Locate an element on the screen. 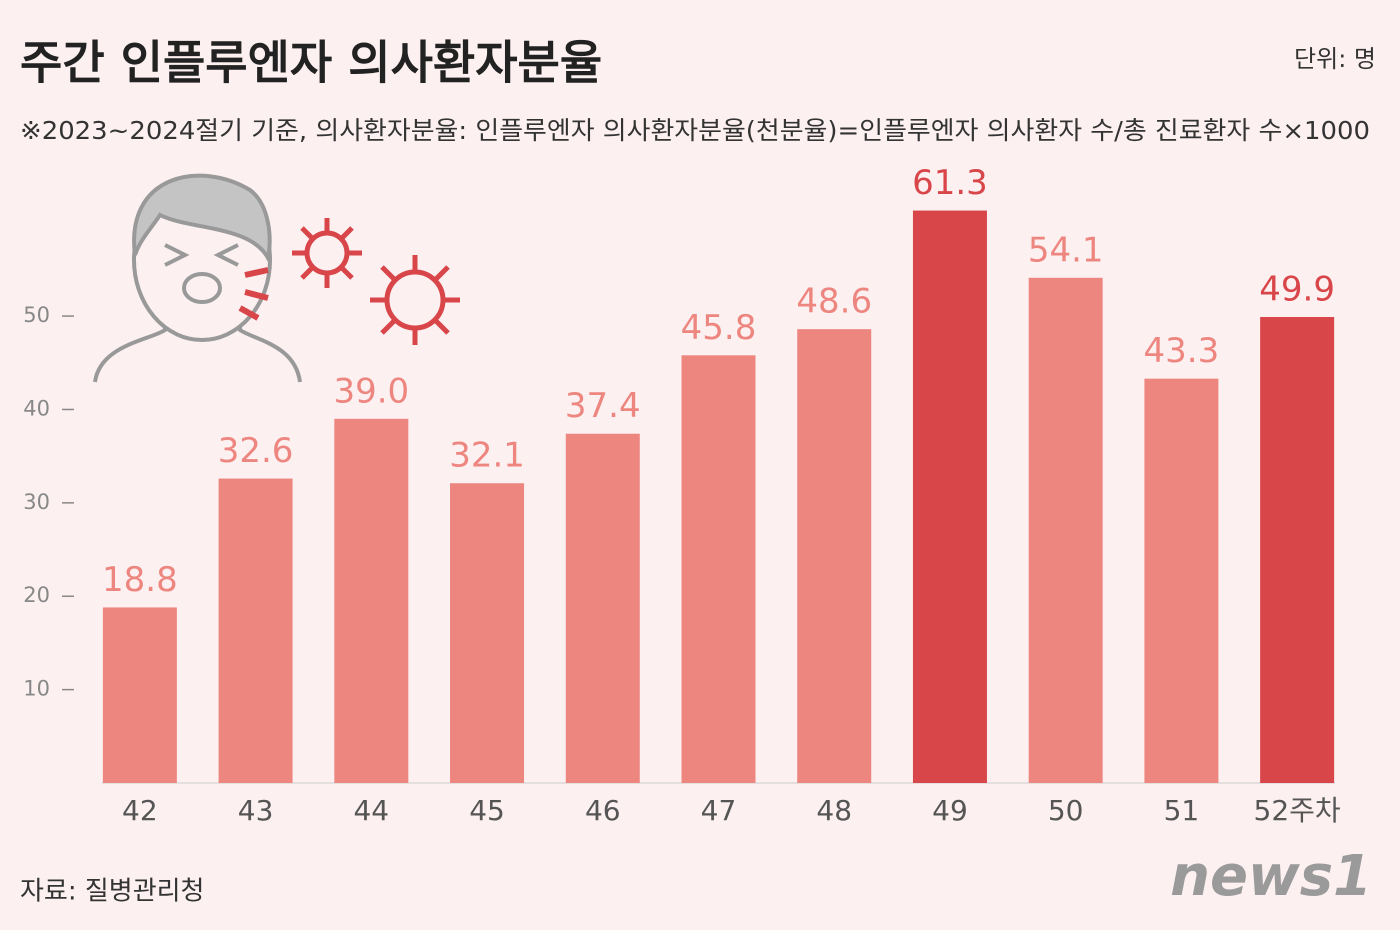  person-eyes is located at coordinates (201, 255).